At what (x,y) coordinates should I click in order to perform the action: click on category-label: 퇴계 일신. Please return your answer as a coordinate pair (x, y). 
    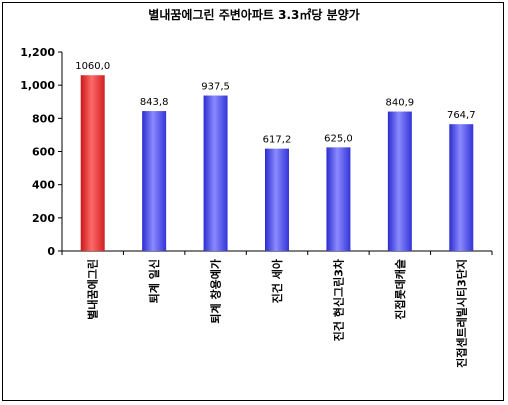
    Looking at the image, I should click on (154, 281).